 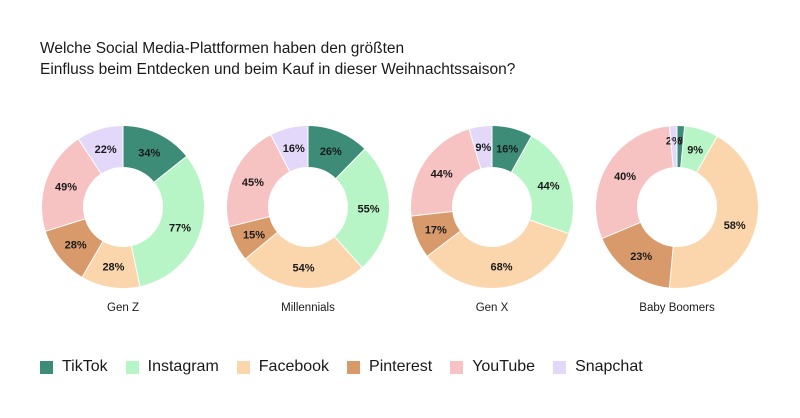 What do you see at coordinates (253, 183) in the screenshot?
I see `value-label: 45%` at bounding box center [253, 183].